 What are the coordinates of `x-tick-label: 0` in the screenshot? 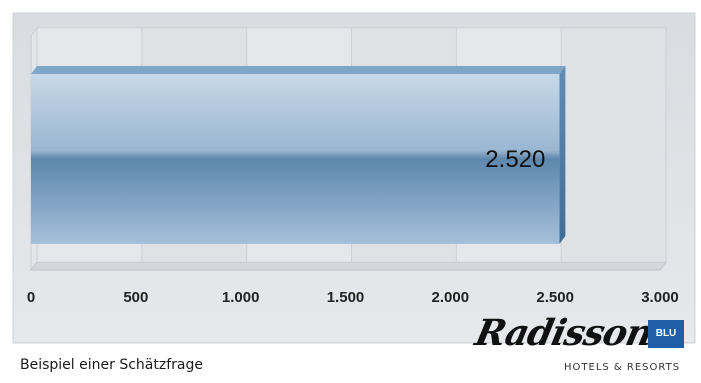 It's located at (31, 297).